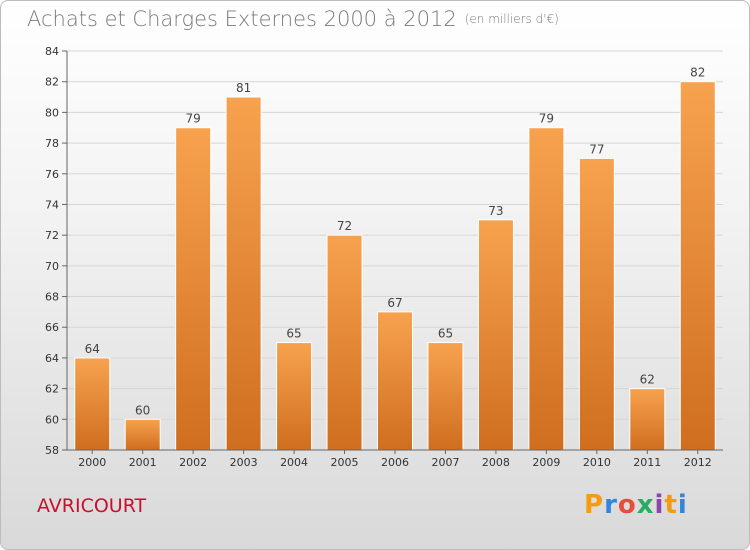  What do you see at coordinates (647, 462) in the screenshot?
I see `x-tick-label: 2011` at bounding box center [647, 462].